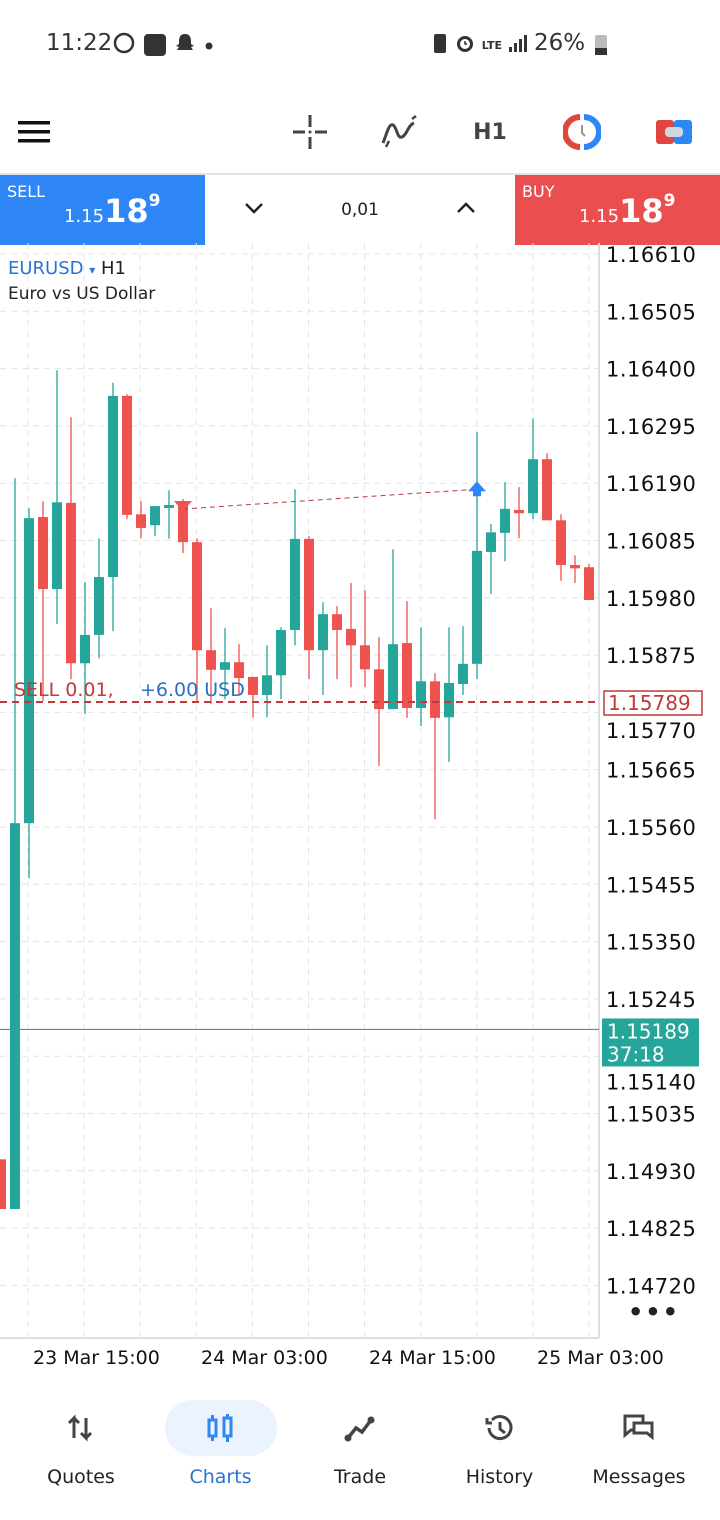 The height and width of the screenshot is (1520, 720). What do you see at coordinates (649, 703) in the screenshot?
I see `position-price-label: 1.15789` at bounding box center [649, 703].